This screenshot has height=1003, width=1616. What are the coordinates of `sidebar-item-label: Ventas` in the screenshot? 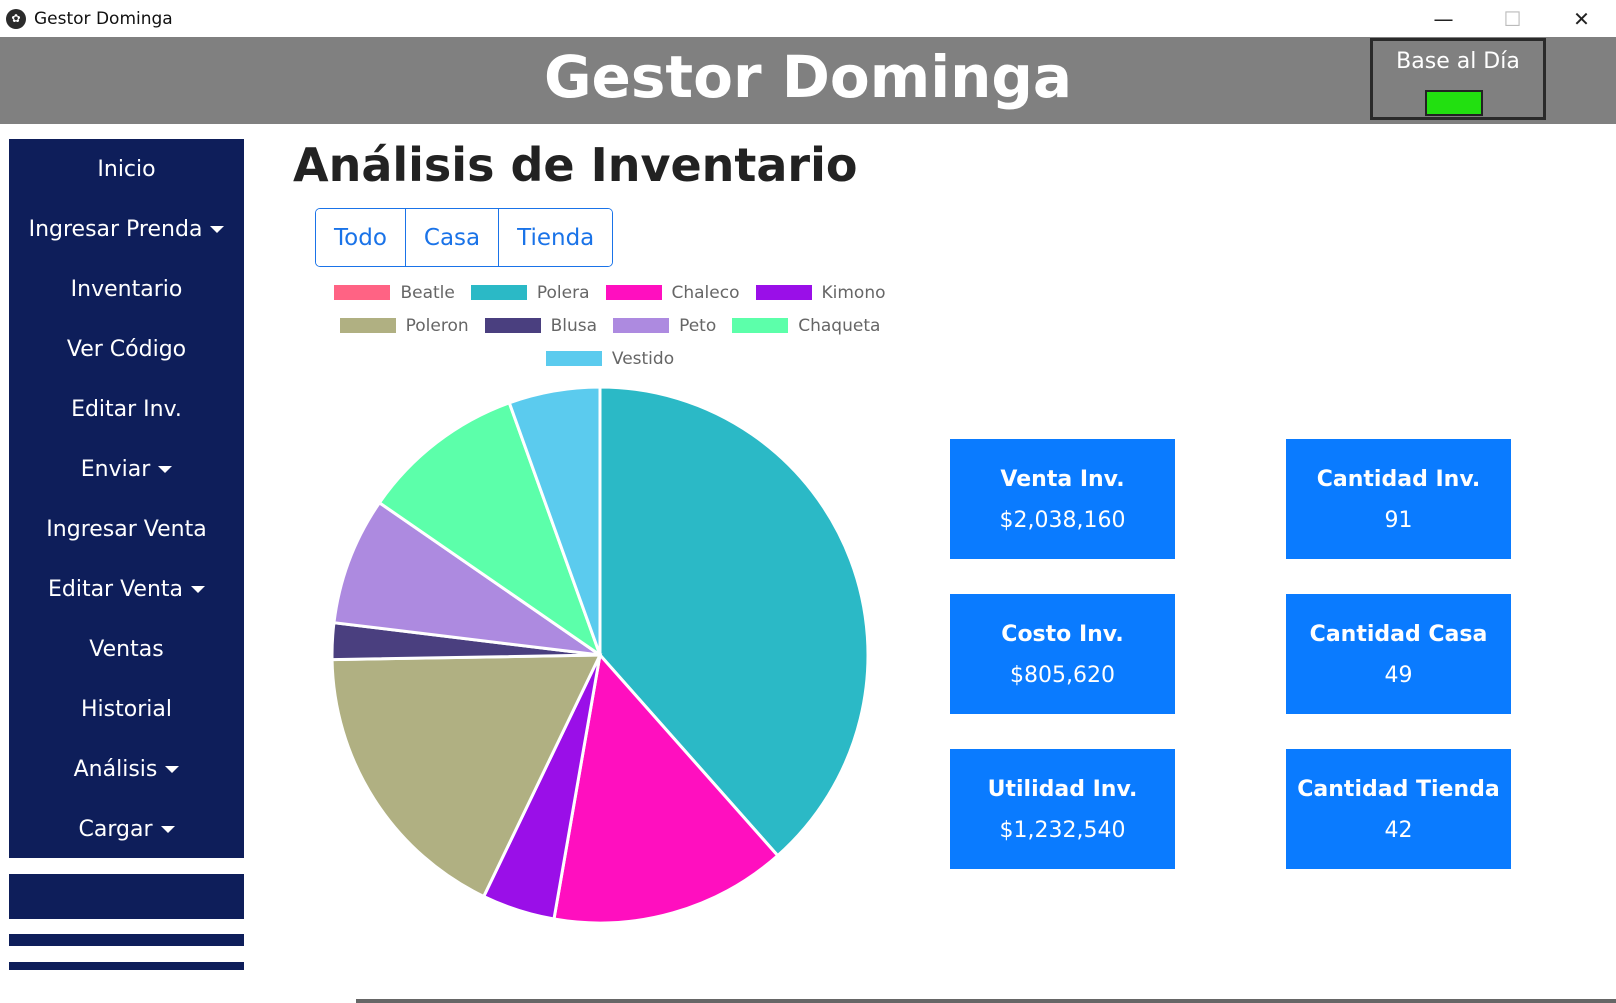 It's located at (126, 649).